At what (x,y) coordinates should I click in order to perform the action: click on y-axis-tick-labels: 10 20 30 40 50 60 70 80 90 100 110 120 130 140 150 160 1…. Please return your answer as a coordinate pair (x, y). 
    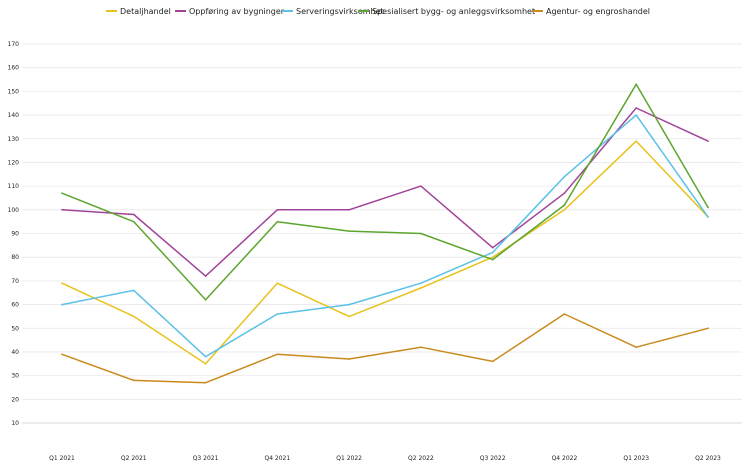
    Looking at the image, I should click on (14, 234).